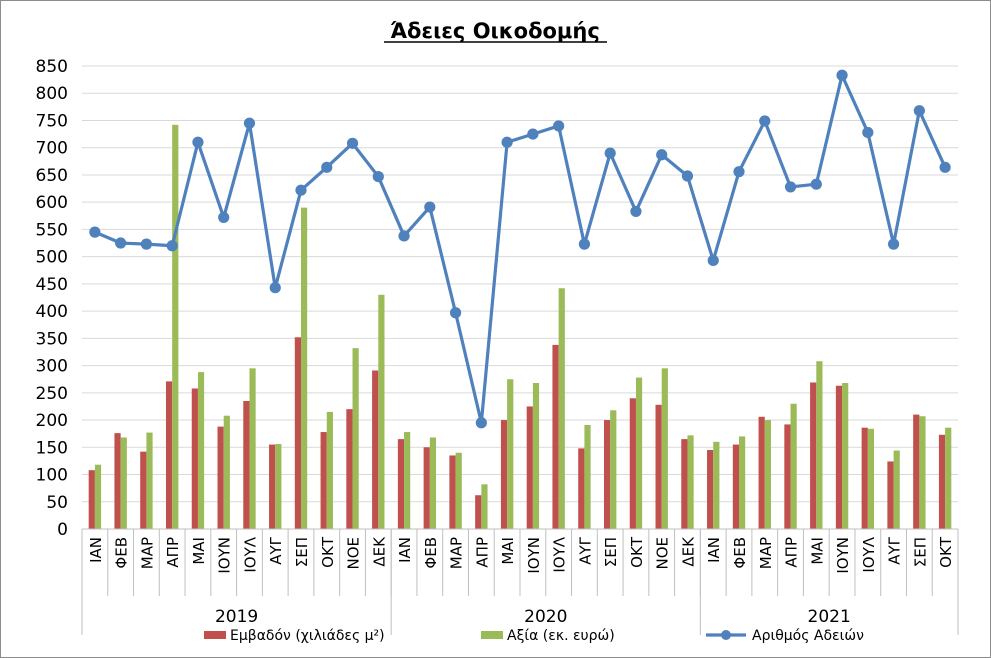  What do you see at coordinates (215, 635) in the screenshot?
I see `legend-swatch` at bounding box center [215, 635].